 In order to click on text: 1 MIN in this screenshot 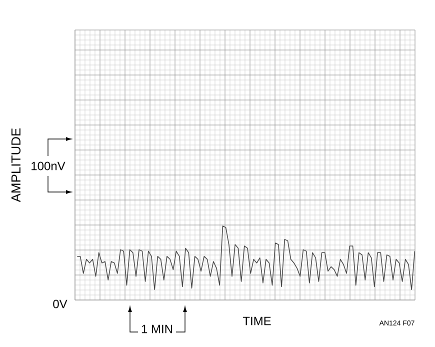, I will do `click(157, 329)`.